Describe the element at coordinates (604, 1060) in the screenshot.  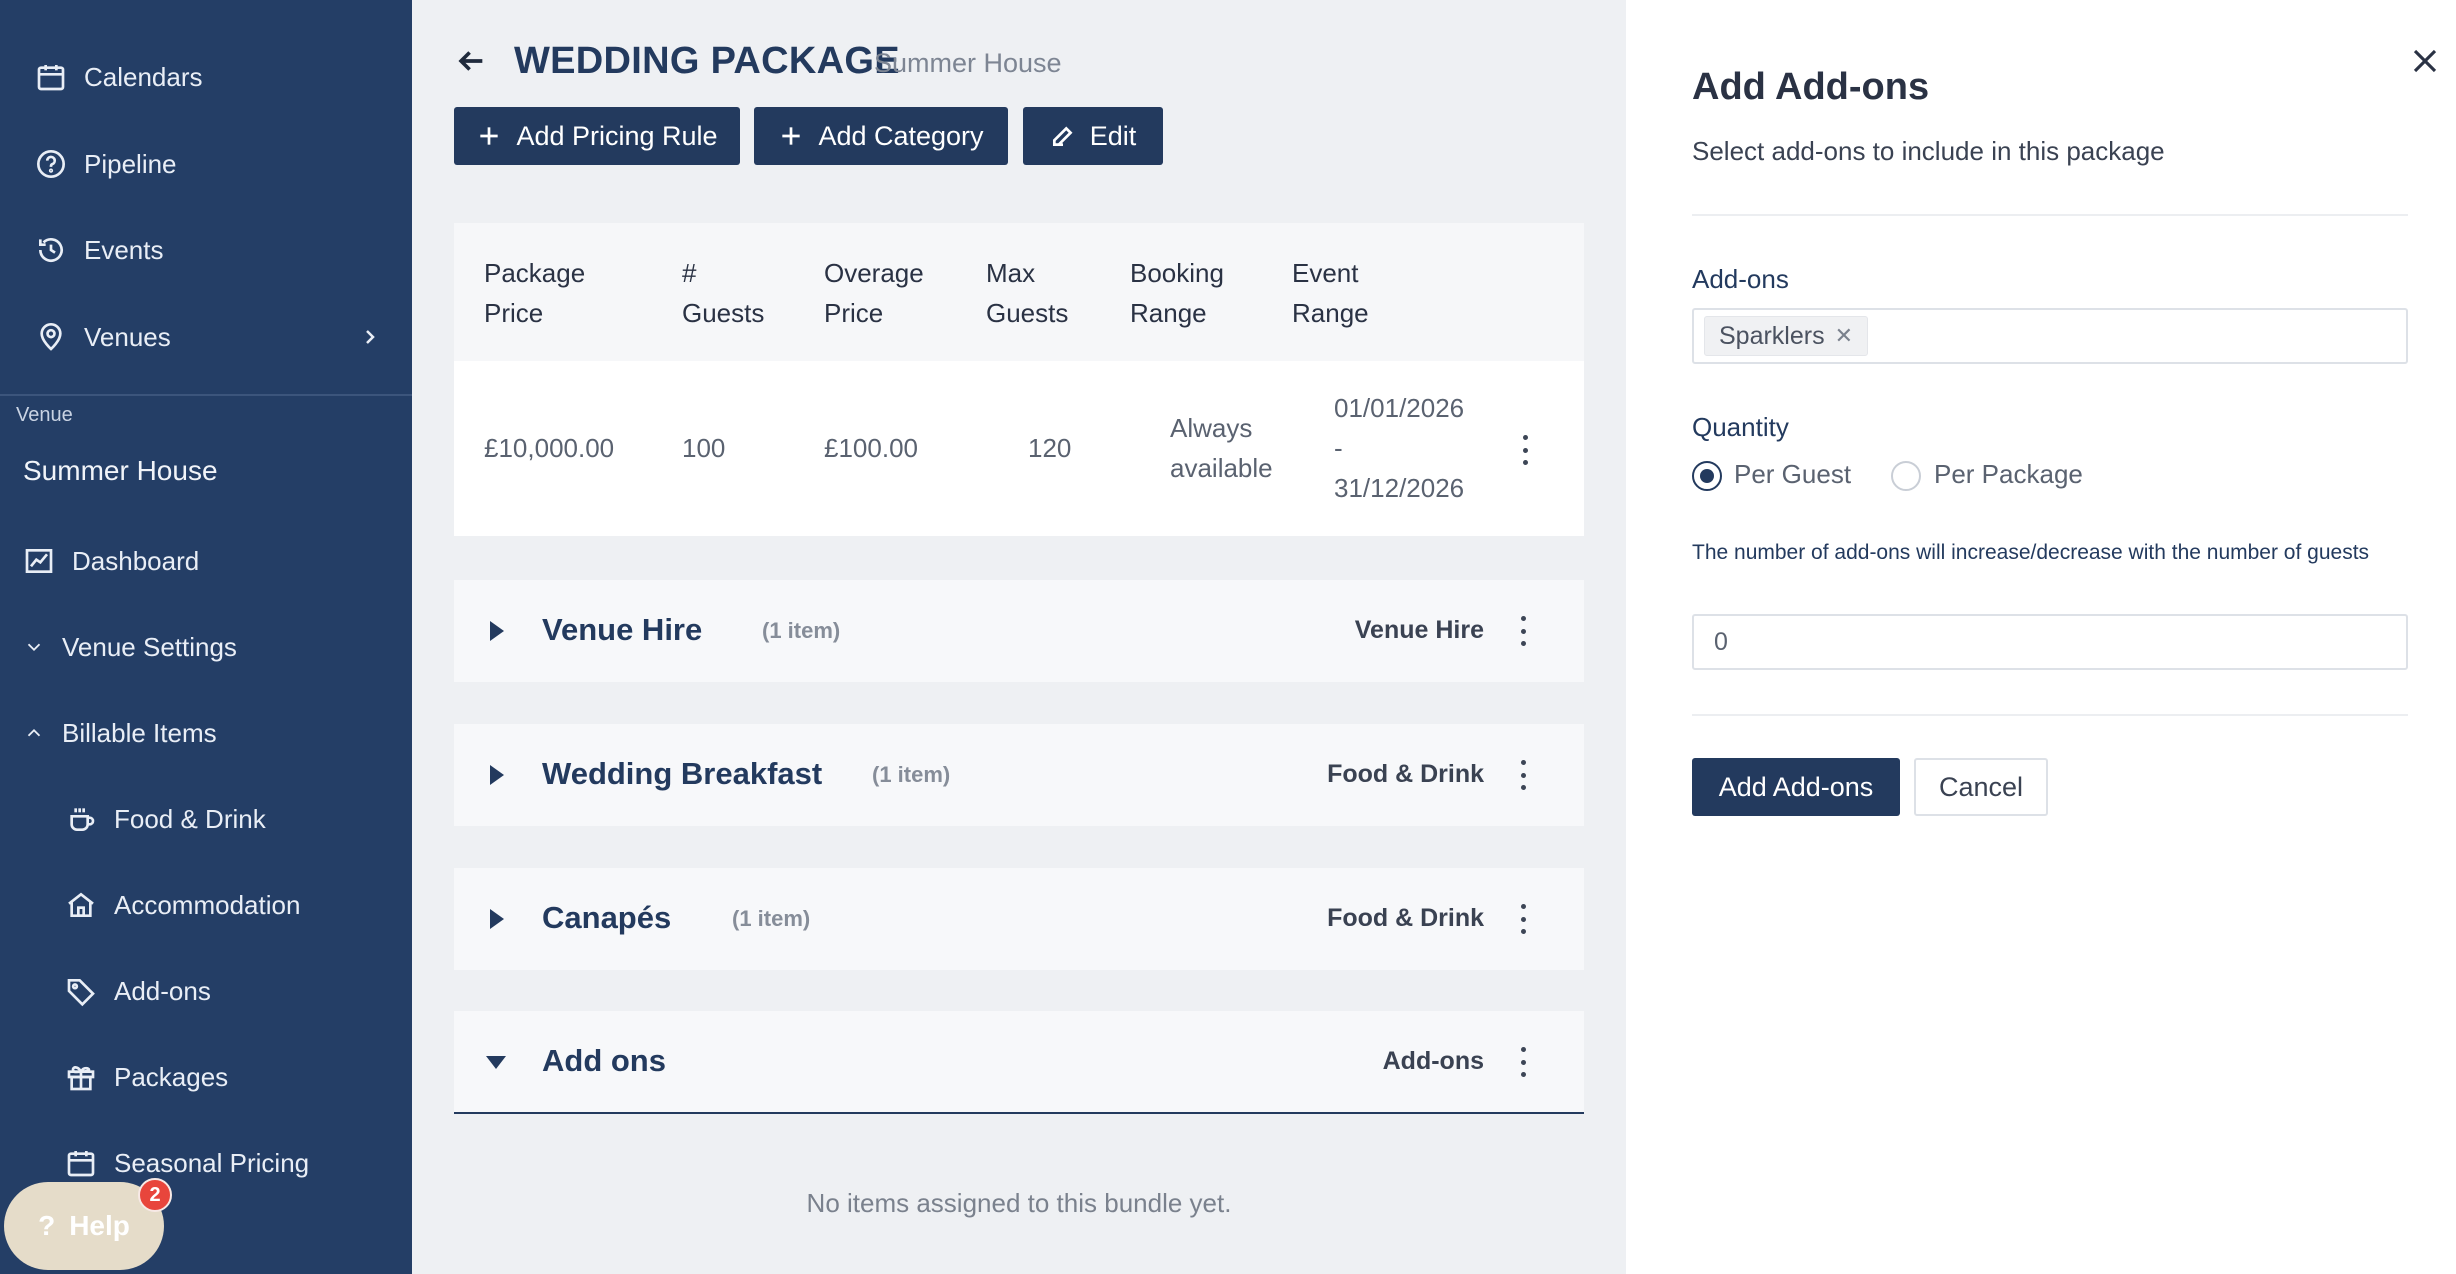
I see `category-name: Add ons` at that location.